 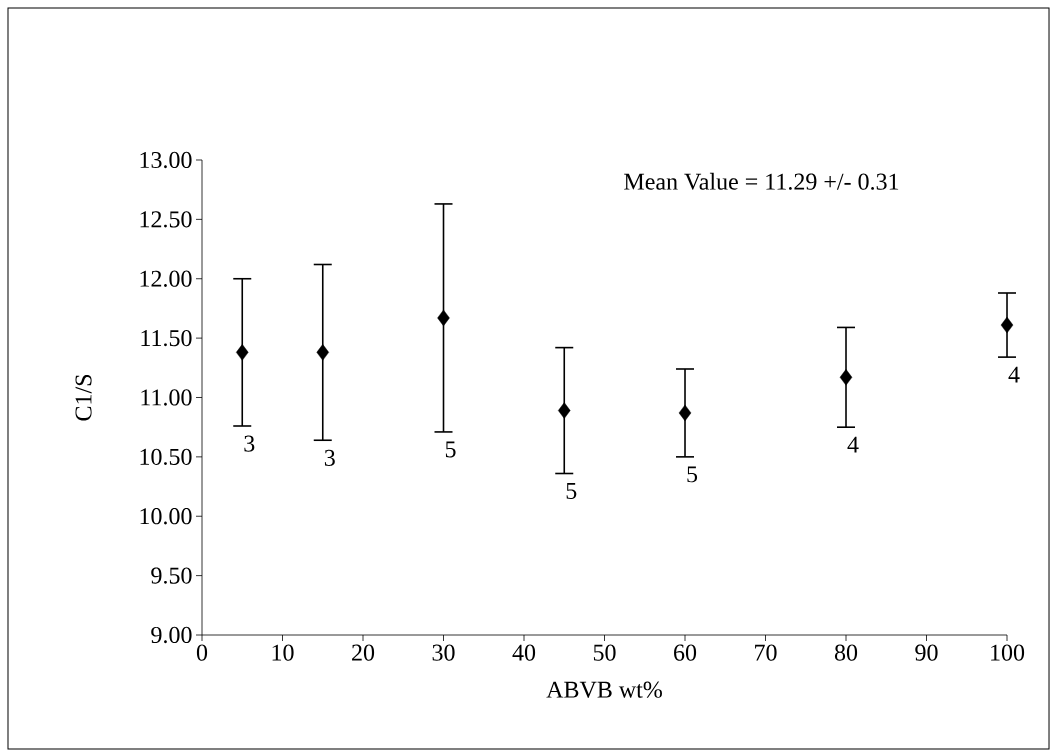 I want to click on y-tick-label: 12.00, so click(x=166, y=278).